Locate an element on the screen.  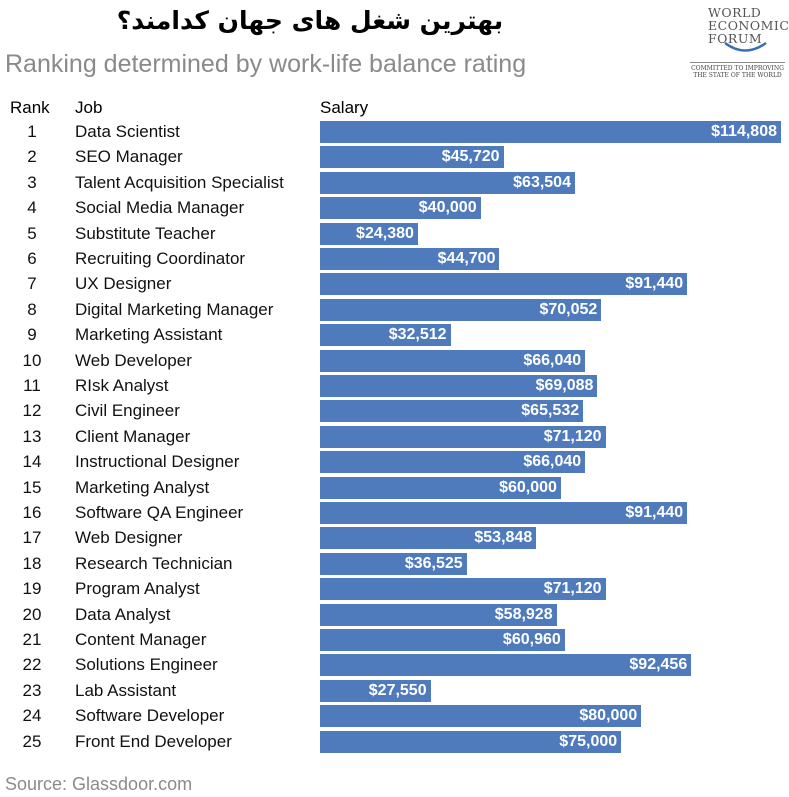
chart-row: 18 Research Technician $36,525 is located at coordinates (394, 565).